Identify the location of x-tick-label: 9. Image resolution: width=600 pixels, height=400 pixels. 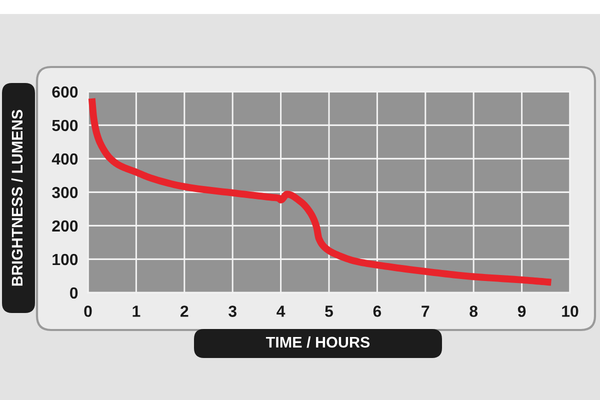
(522, 311).